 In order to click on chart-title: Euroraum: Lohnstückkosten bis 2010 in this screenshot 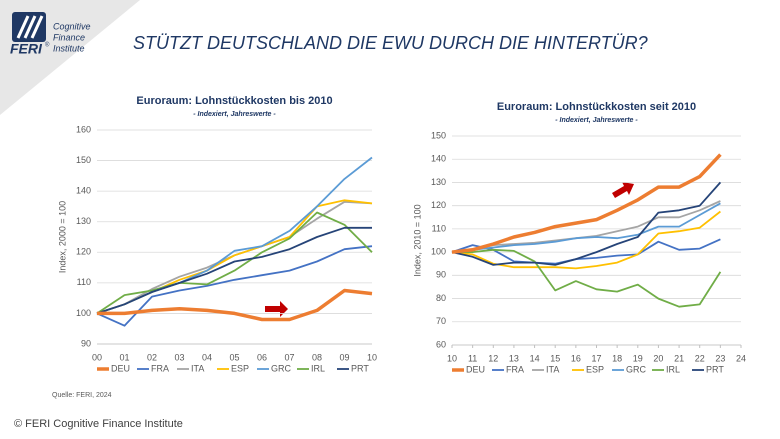, I will do `click(234, 101)`.